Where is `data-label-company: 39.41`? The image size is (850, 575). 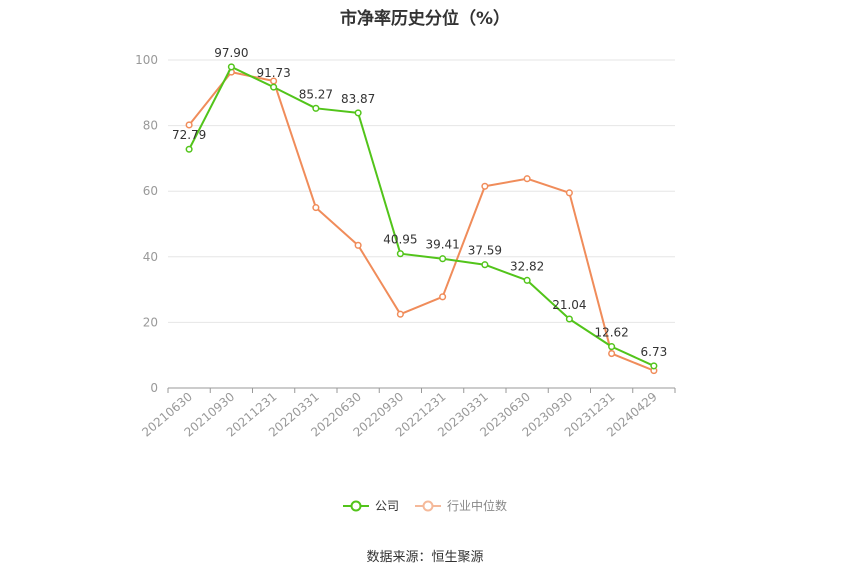
data-label-company: 39.41 is located at coordinates (442, 245).